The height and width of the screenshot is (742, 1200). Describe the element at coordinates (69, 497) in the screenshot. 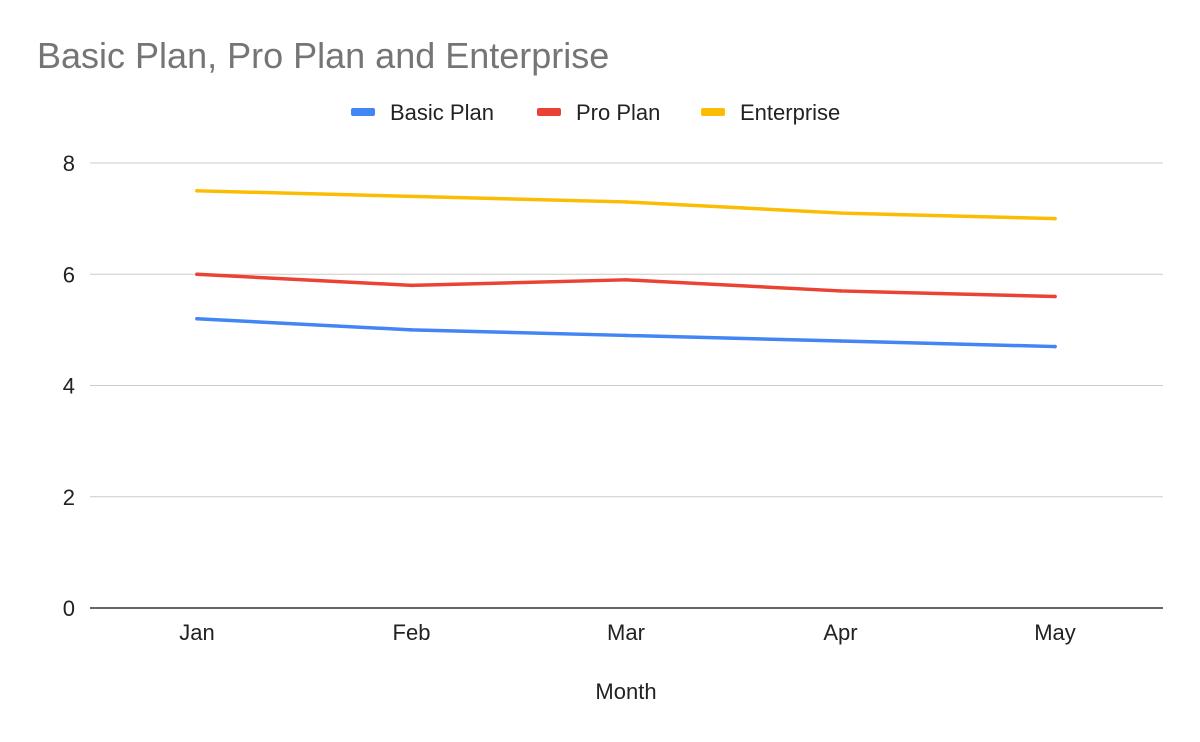

I see `y-tick-label: 2` at that location.